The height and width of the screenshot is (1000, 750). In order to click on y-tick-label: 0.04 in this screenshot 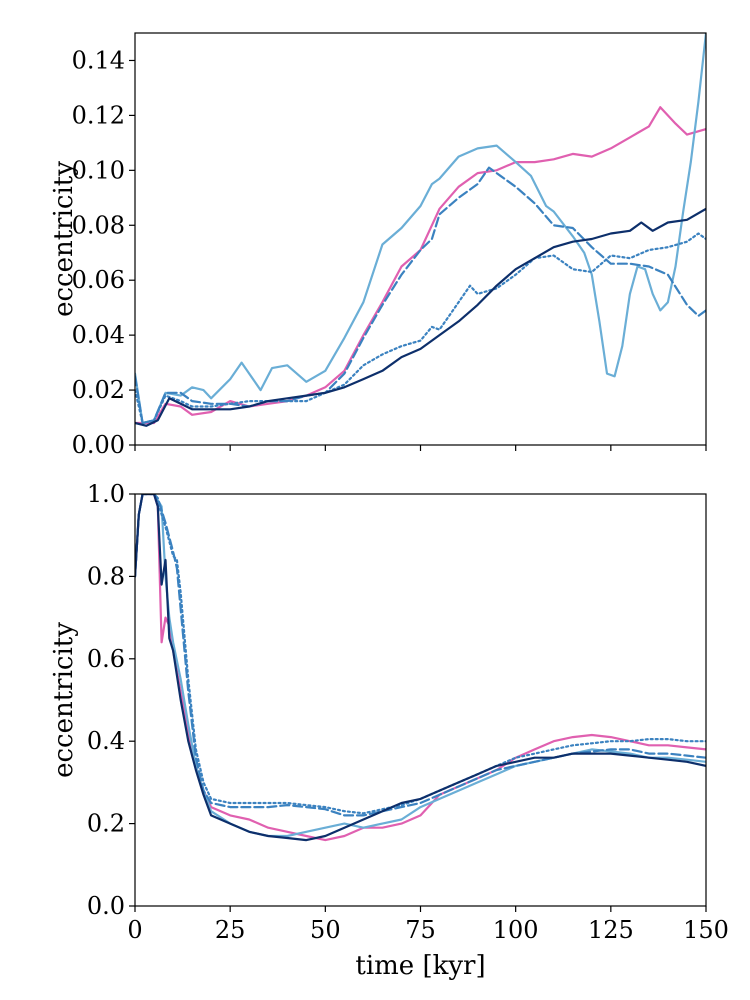, I will do `click(98, 335)`.